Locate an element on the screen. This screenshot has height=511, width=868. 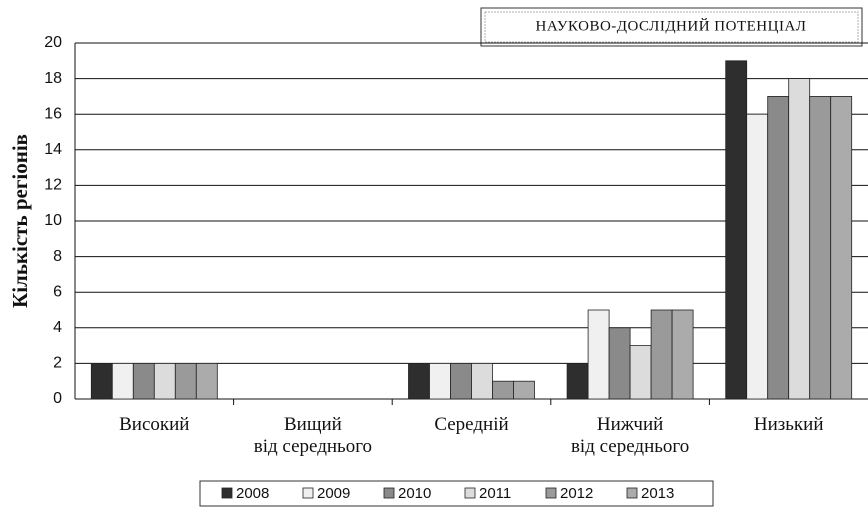
legend-label: 2012 is located at coordinates (576, 493).